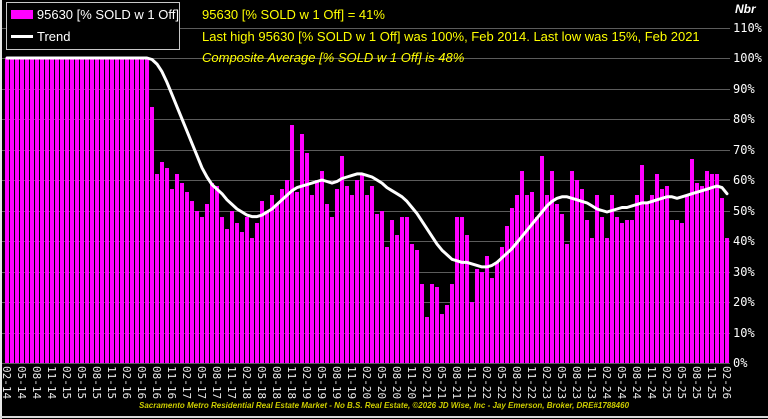 The height and width of the screenshot is (419, 768). What do you see at coordinates (744, 180) in the screenshot?
I see `y-tick-label: 60%` at bounding box center [744, 180].